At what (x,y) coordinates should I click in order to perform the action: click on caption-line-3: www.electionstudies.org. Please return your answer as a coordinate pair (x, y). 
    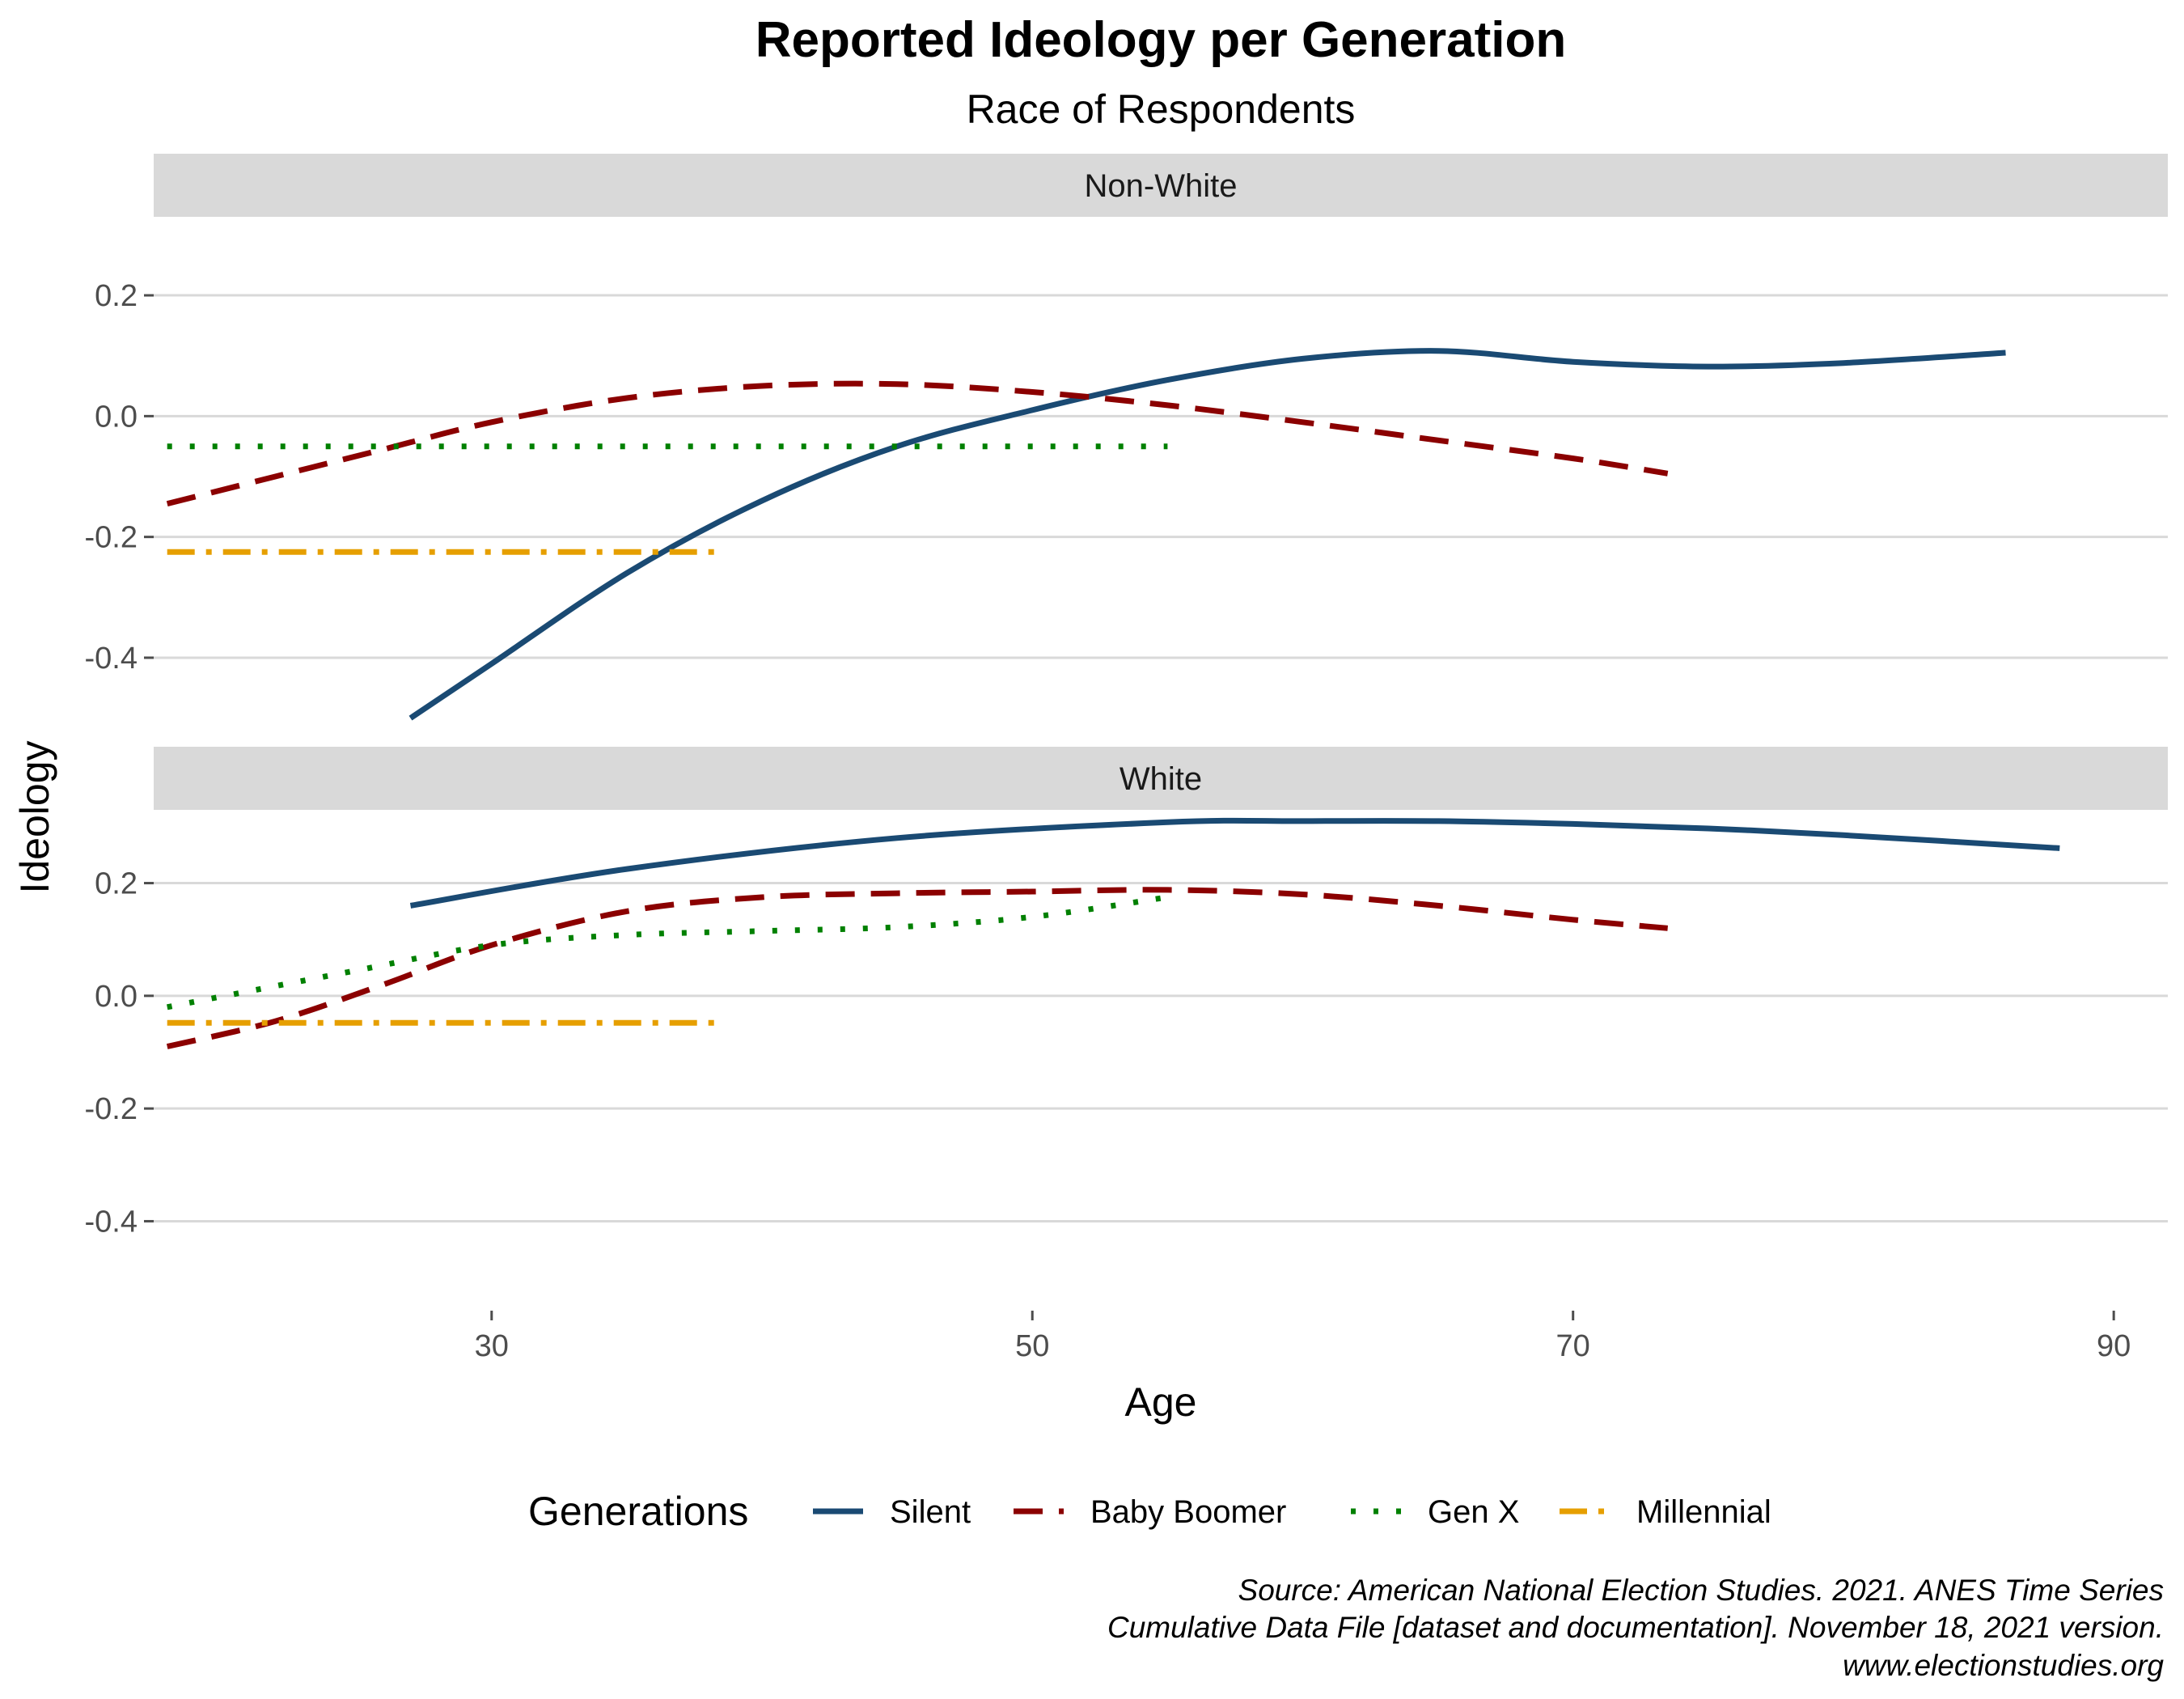
    Looking at the image, I should click on (2004, 1665).